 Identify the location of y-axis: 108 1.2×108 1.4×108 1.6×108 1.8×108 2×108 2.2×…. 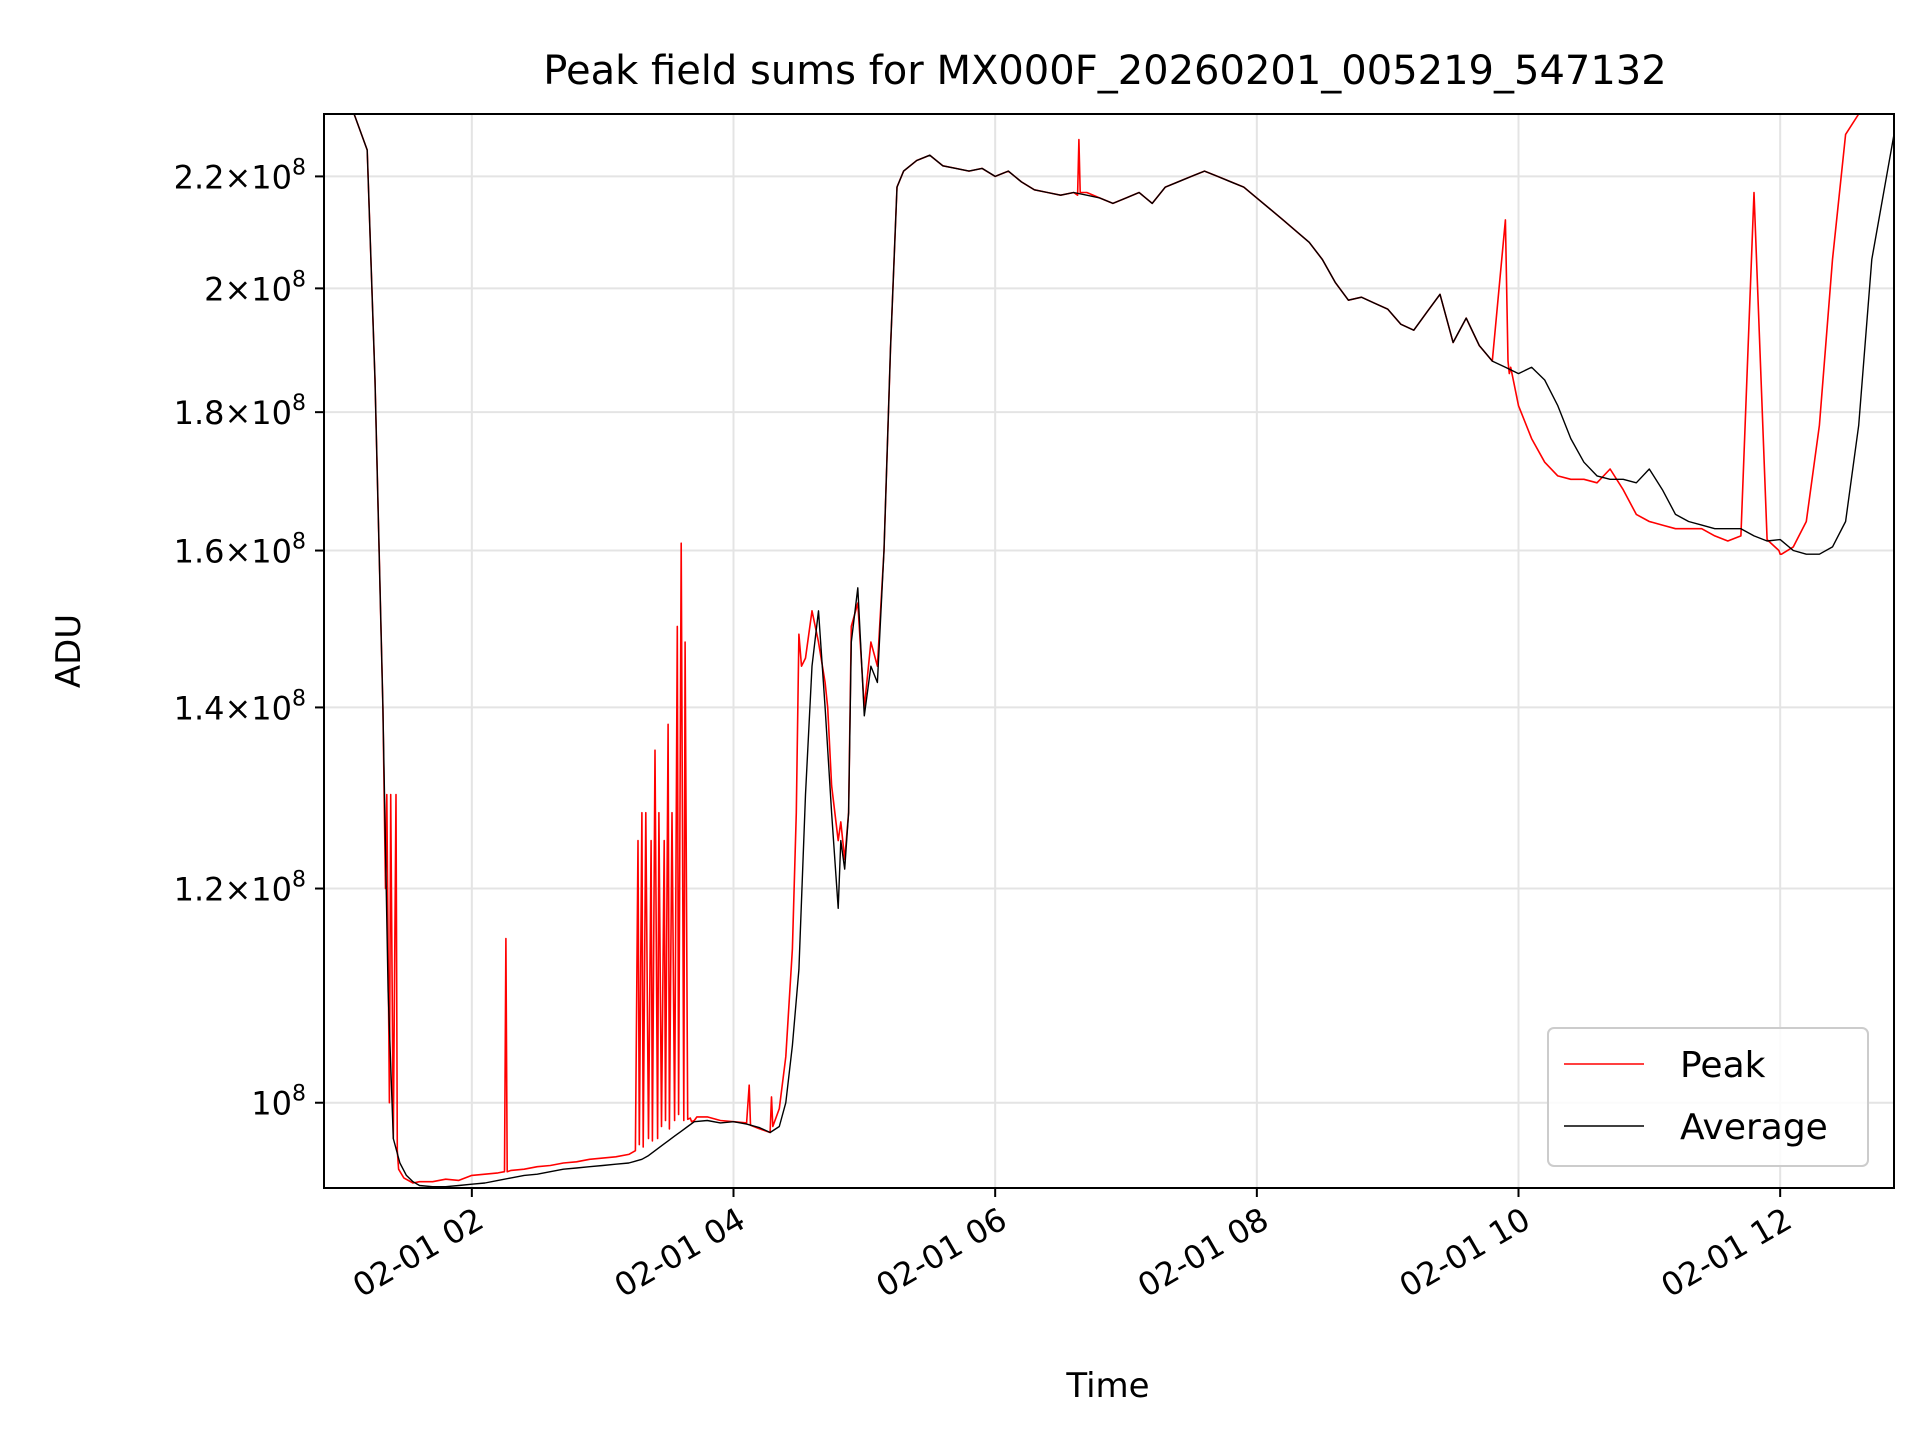
(249, 639).